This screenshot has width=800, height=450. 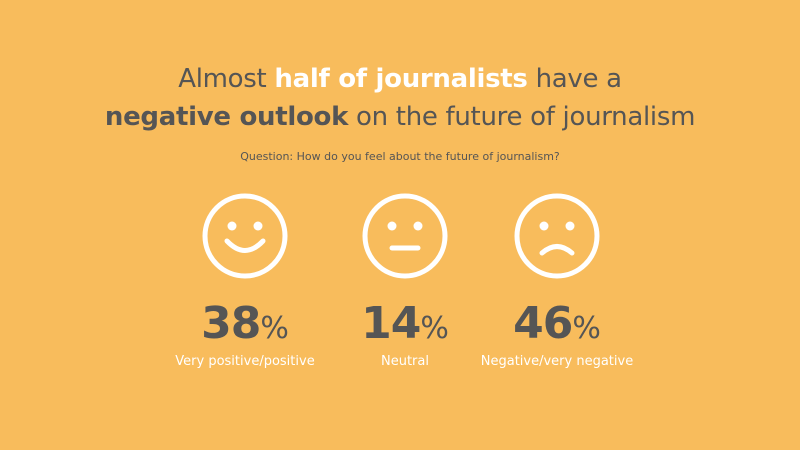 I want to click on stat-negative: 46% Negative/very negative, so click(x=557, y=279).